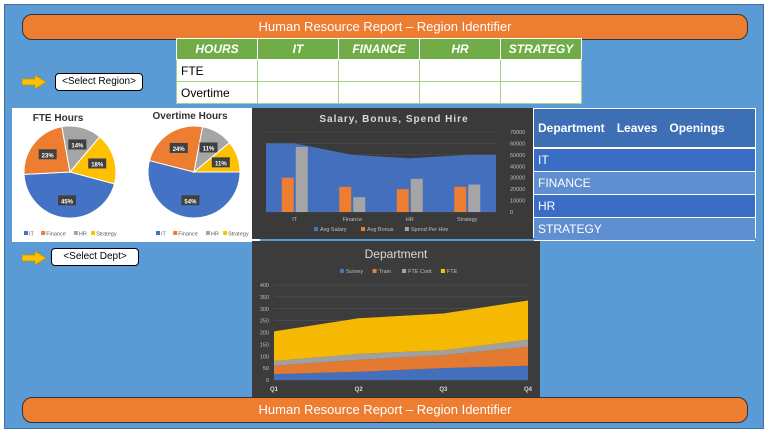 The image size is (768, 433). What do you see at coordinates (379, 49) in the screenshot?
I see `finance-header: FINANCE` at bounding box center [379, 49].